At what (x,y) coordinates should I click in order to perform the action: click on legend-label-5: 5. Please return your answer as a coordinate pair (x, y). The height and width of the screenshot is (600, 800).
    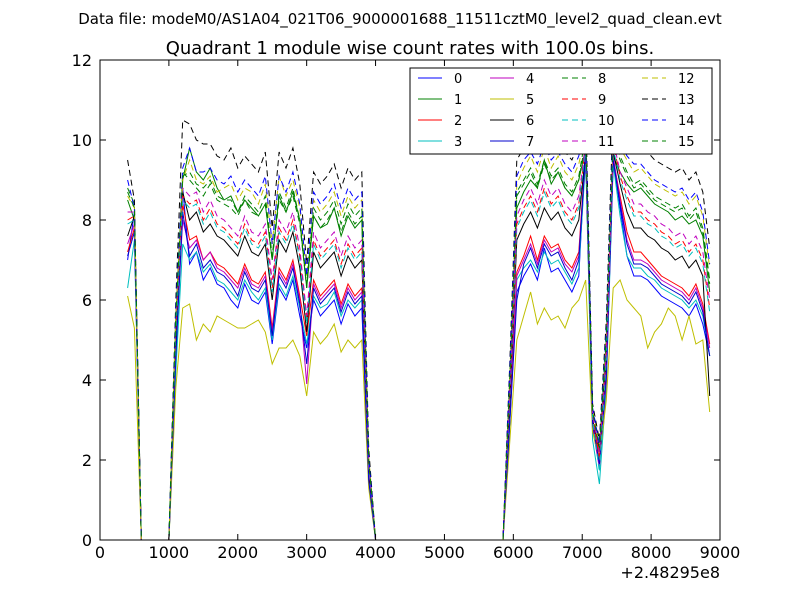
    Looking at the image, I should click on (530, 100).